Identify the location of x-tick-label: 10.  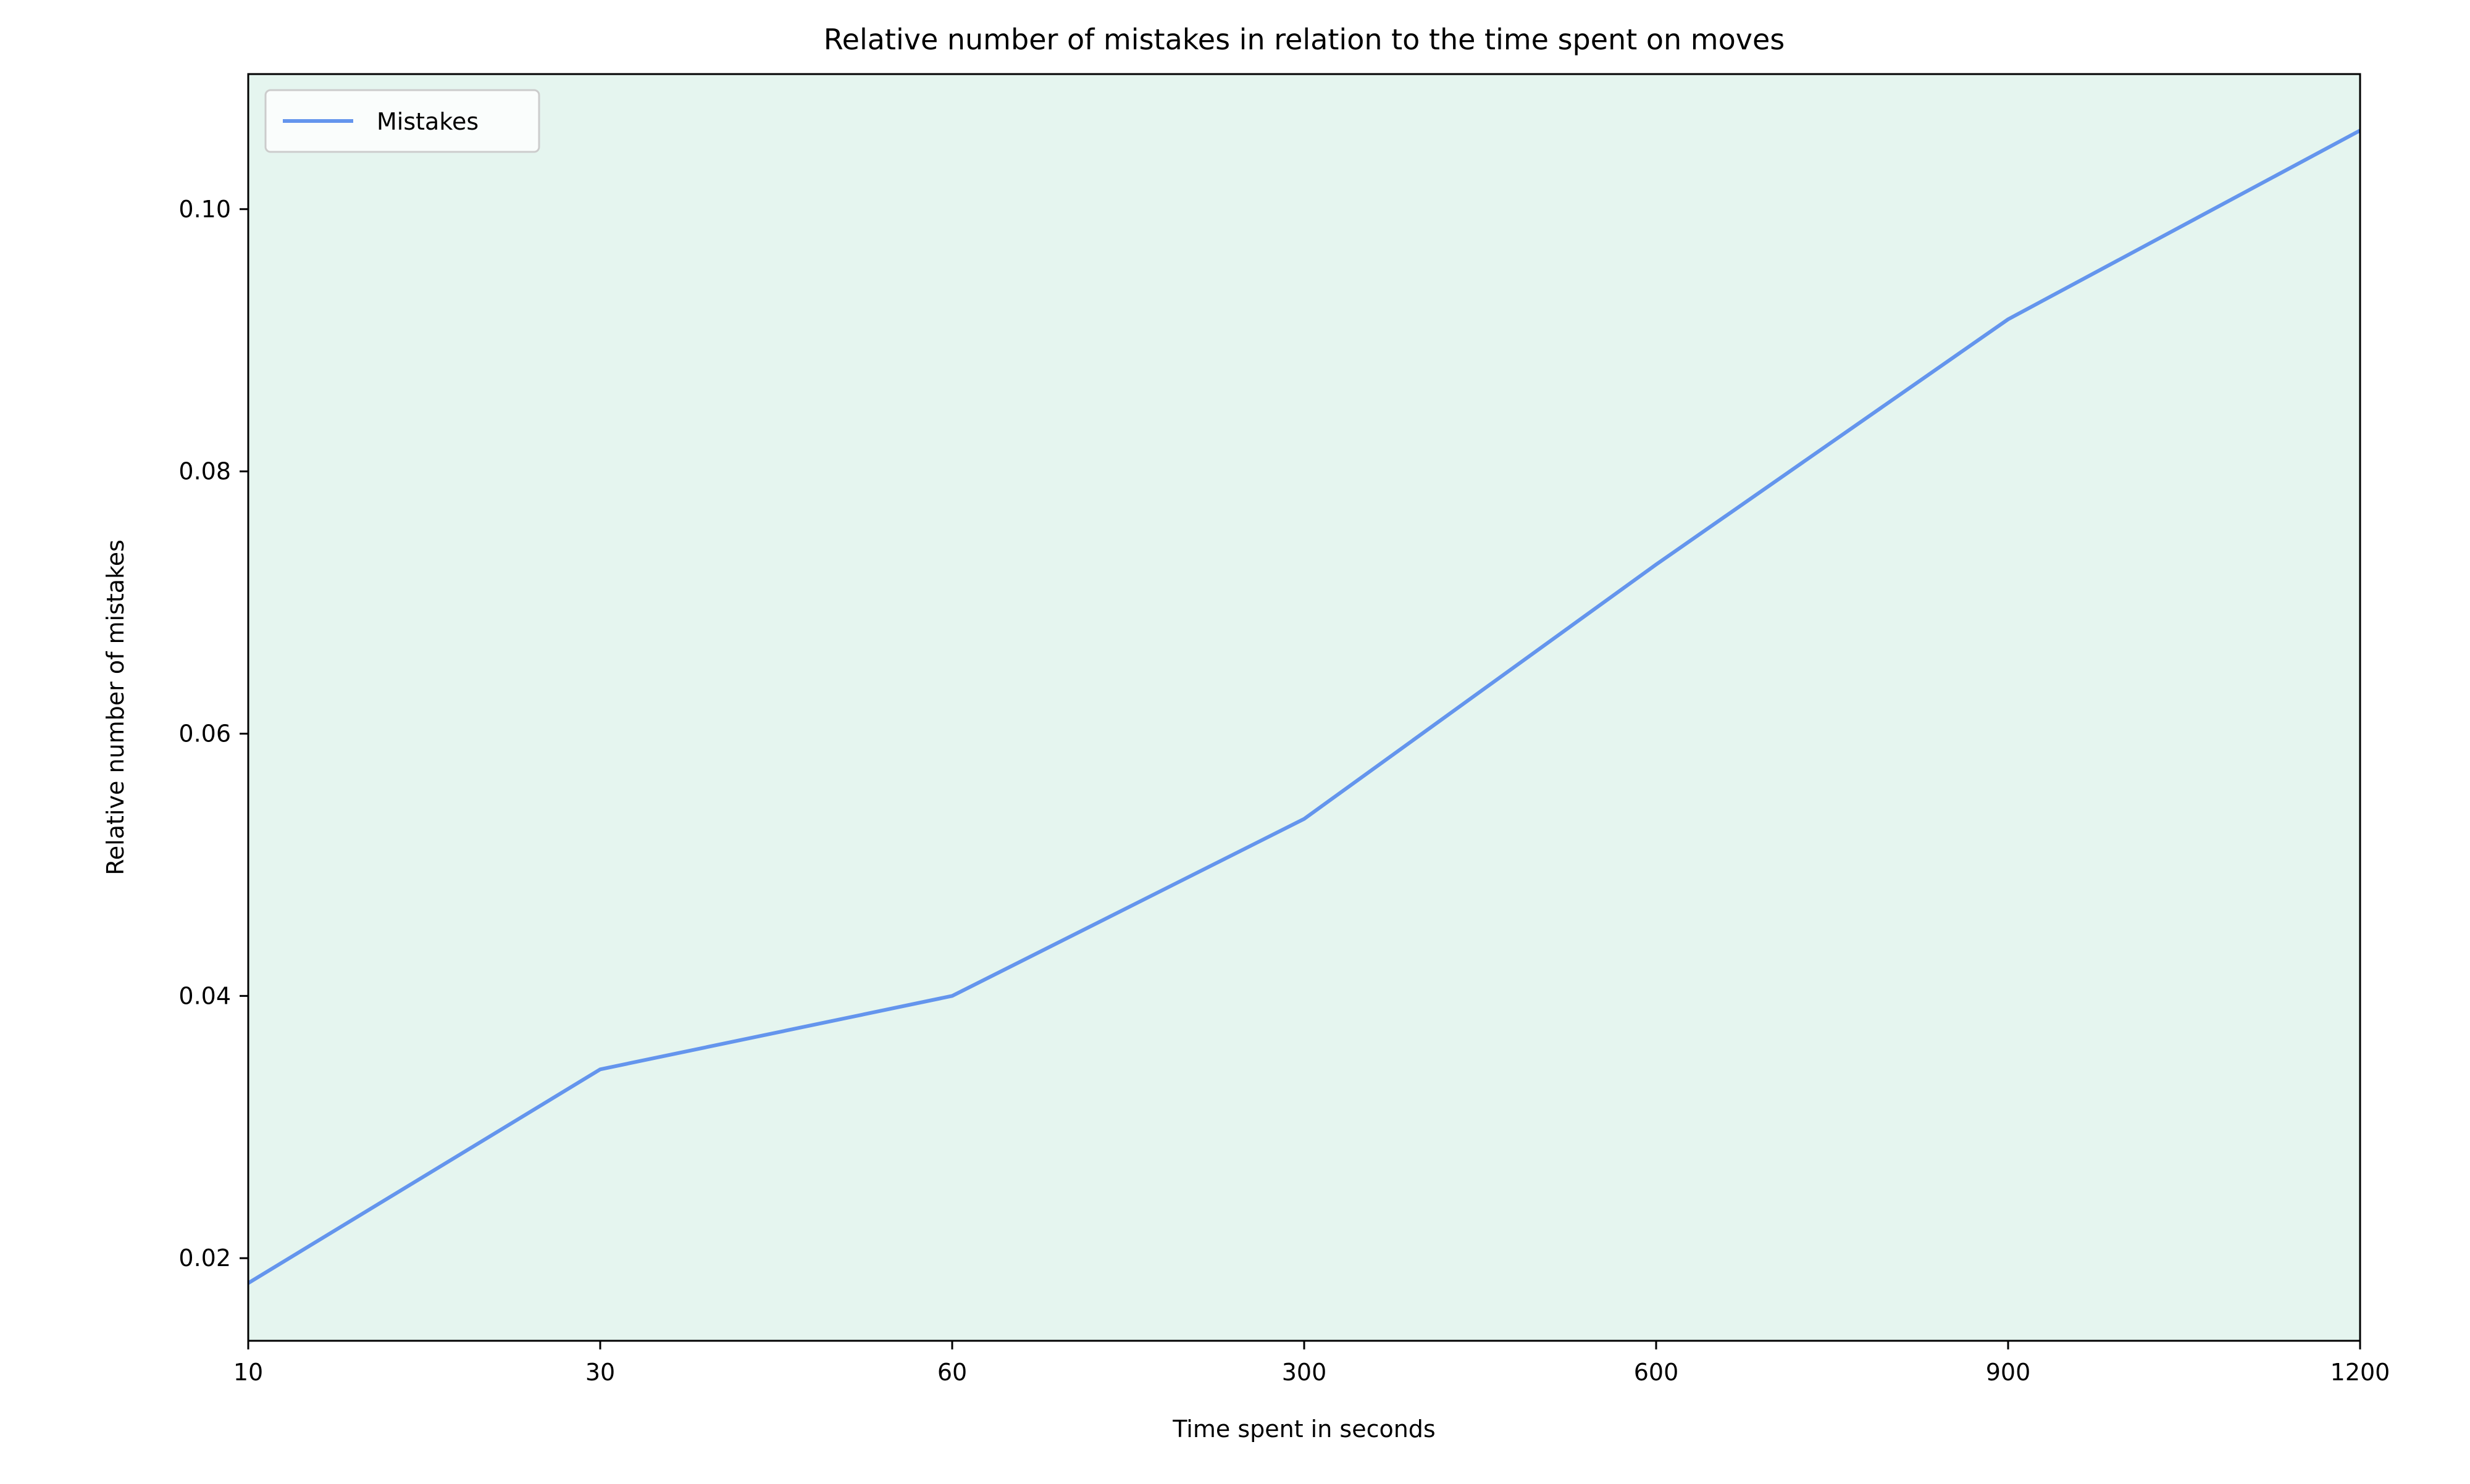
(248, 1372).